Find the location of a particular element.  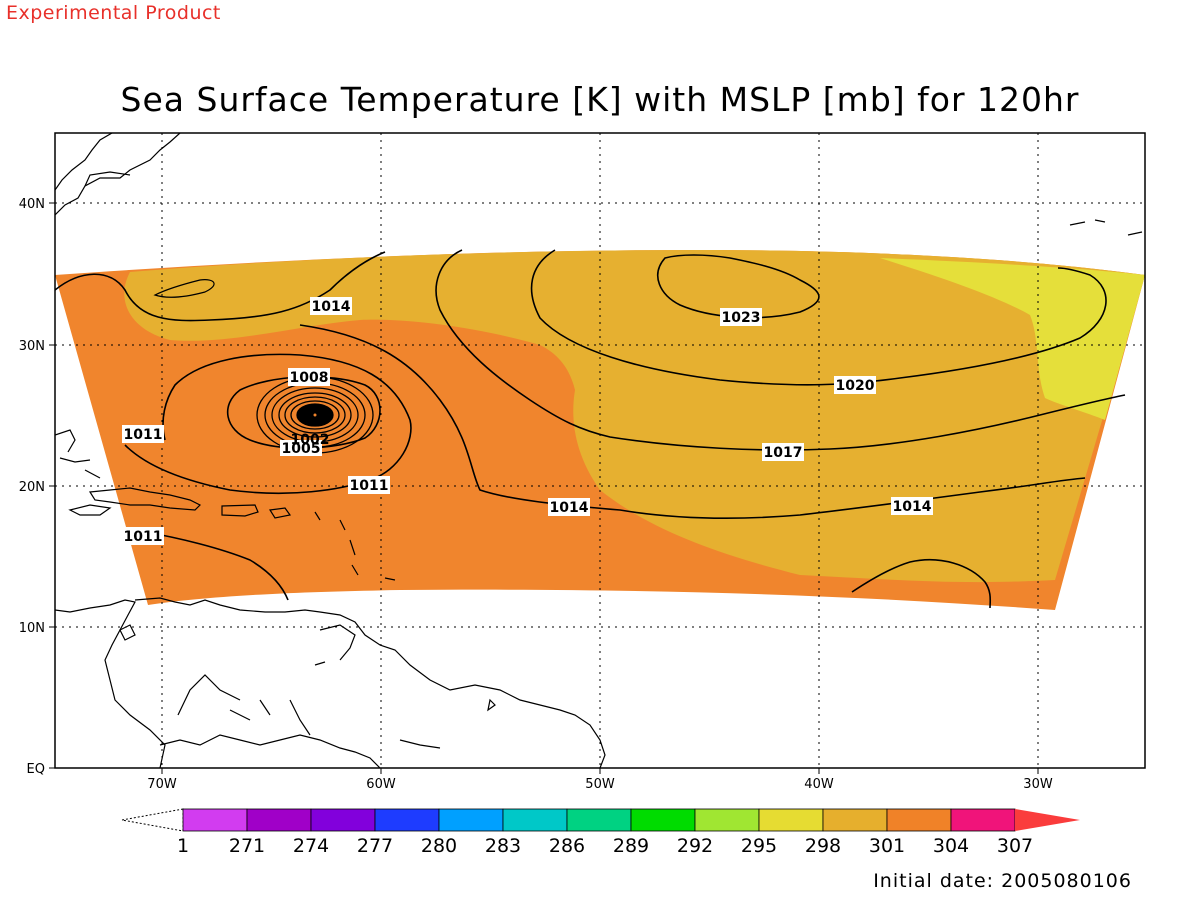

svg-text: 1002 is located at coordinates (310, 440).